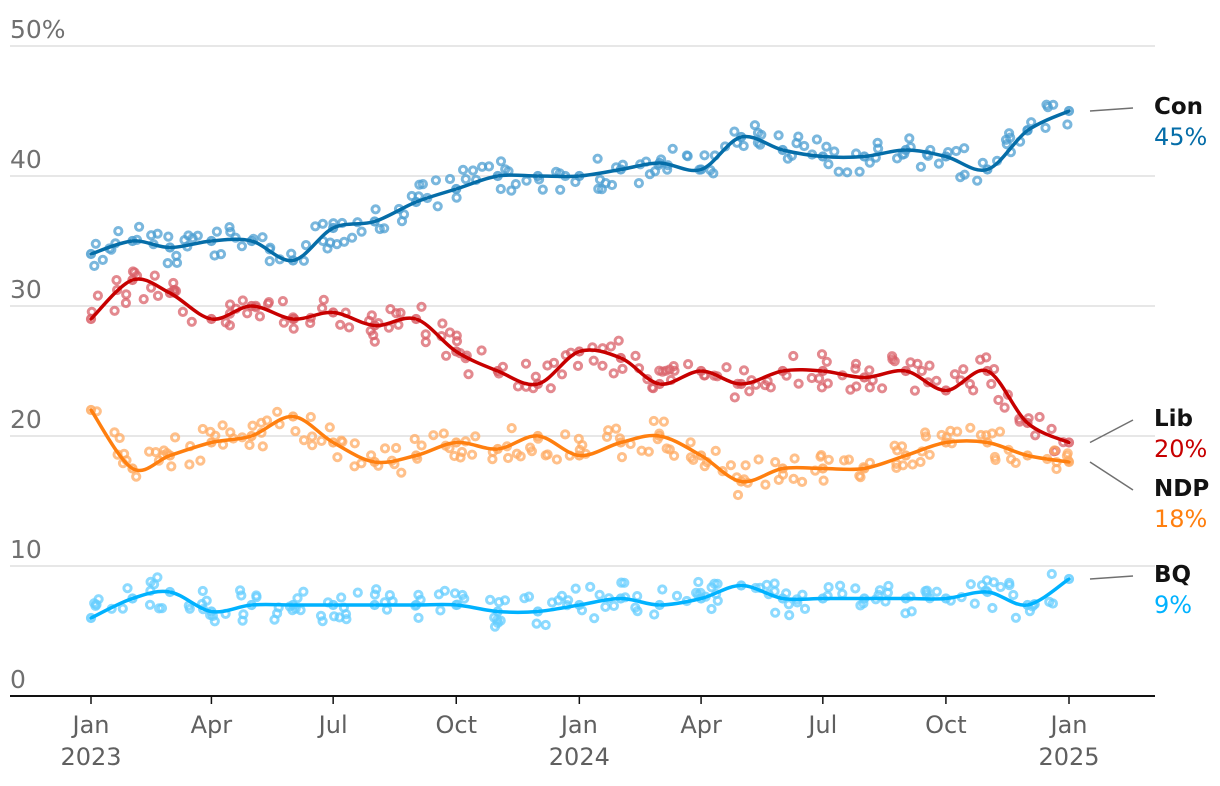 This screenshot has height=786, width=1220. Describe the element at coordinates (580, 598) in the screenshot. I see `trend-line` at that location.